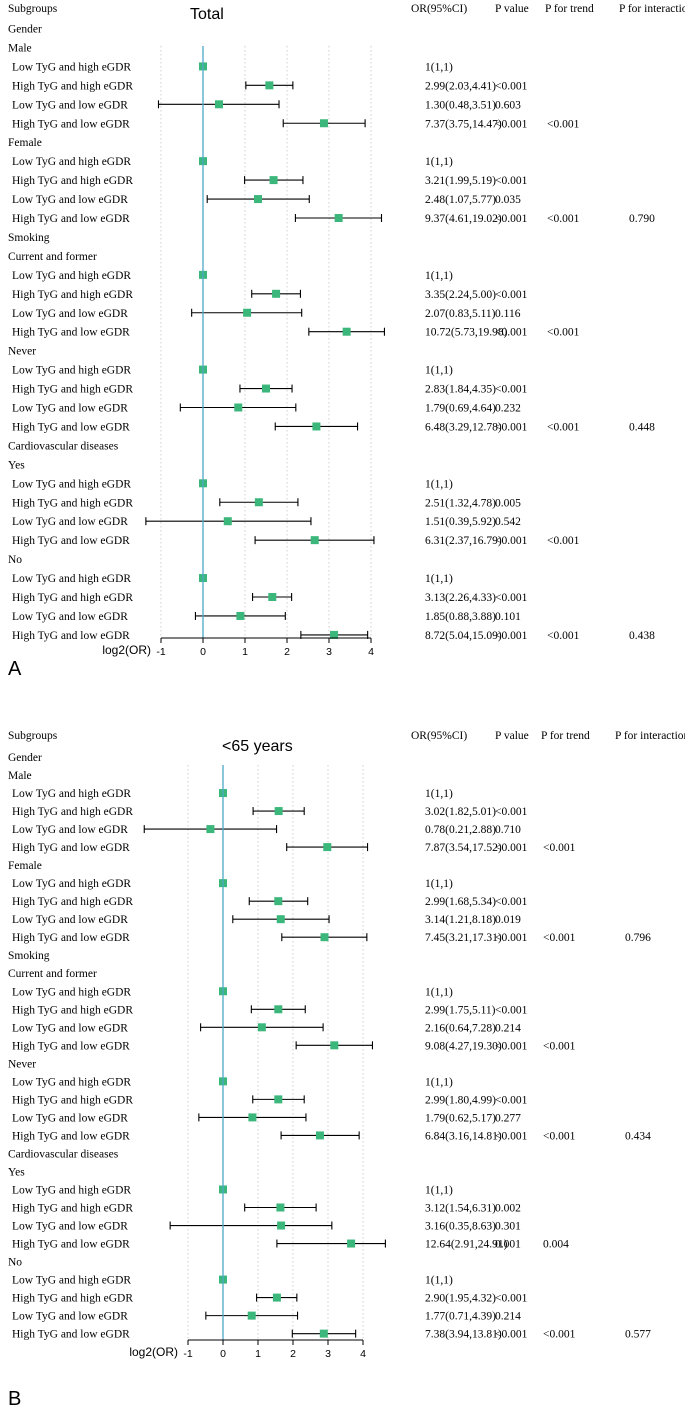 The width and height of the screenshot is (685, 1415). Describe the element at coordinates (33, 736) in the screenshot. I see `header-subgroups: Subgroups` at that location.